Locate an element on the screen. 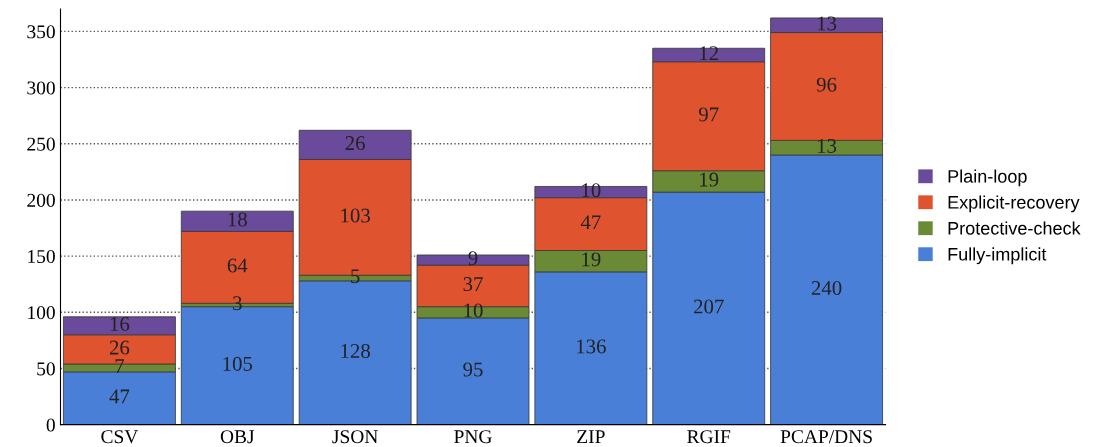 The image size is (1100, 447). y-tick-label: 250 is located at coordinates (41, 144).